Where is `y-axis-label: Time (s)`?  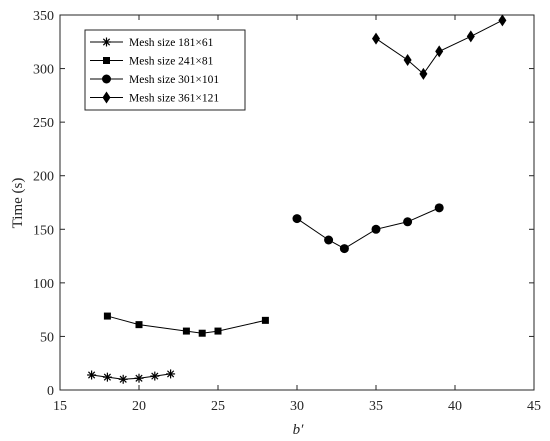 y-axis-label: Time (s) is located at coordinates (18, 203).